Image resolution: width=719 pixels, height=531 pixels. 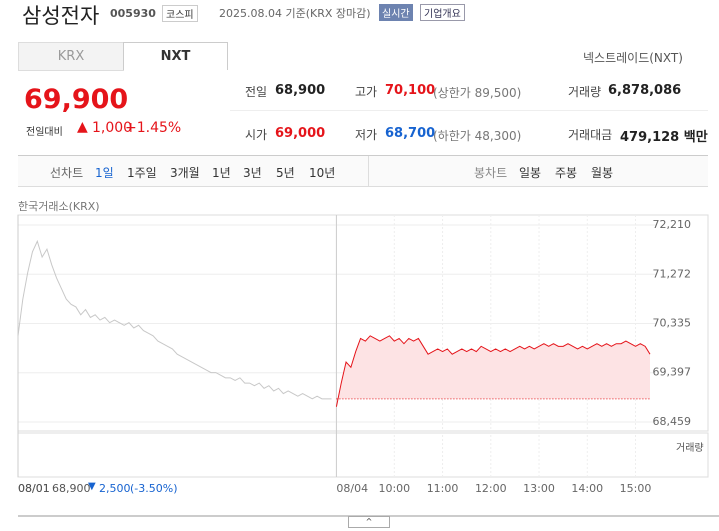 I want to click on stat-label: 시가, so click(x=256, y=135).